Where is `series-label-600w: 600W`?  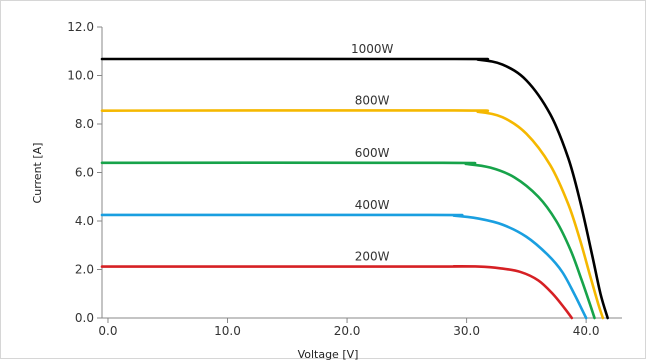 series-label-600w: 600W is located at coordinates (372, 153).